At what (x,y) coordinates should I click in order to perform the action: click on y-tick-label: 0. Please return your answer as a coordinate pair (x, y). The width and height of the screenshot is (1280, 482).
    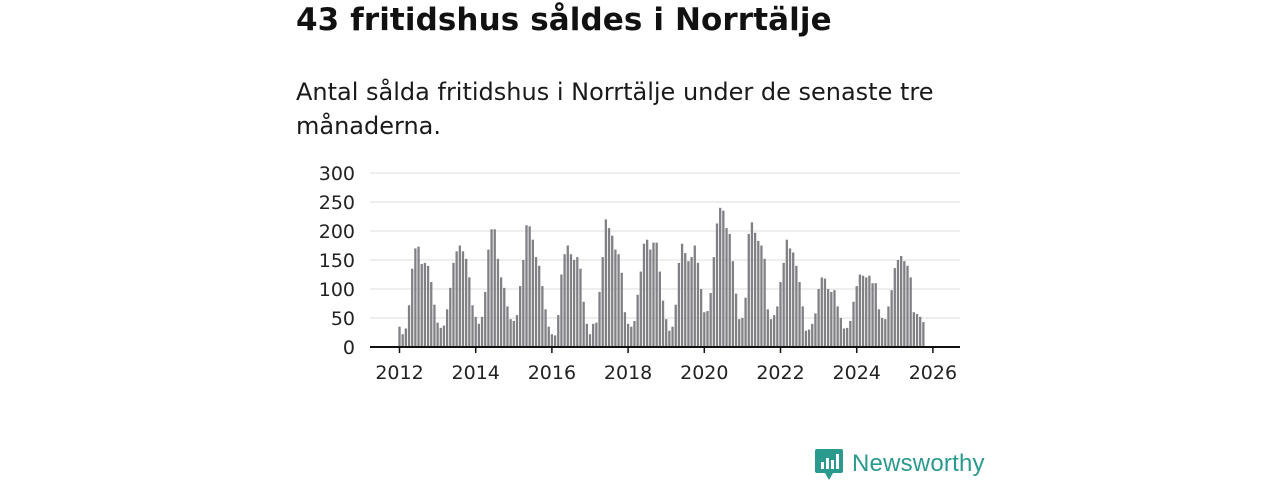
    Looking at the image, I should click on (349, 348).